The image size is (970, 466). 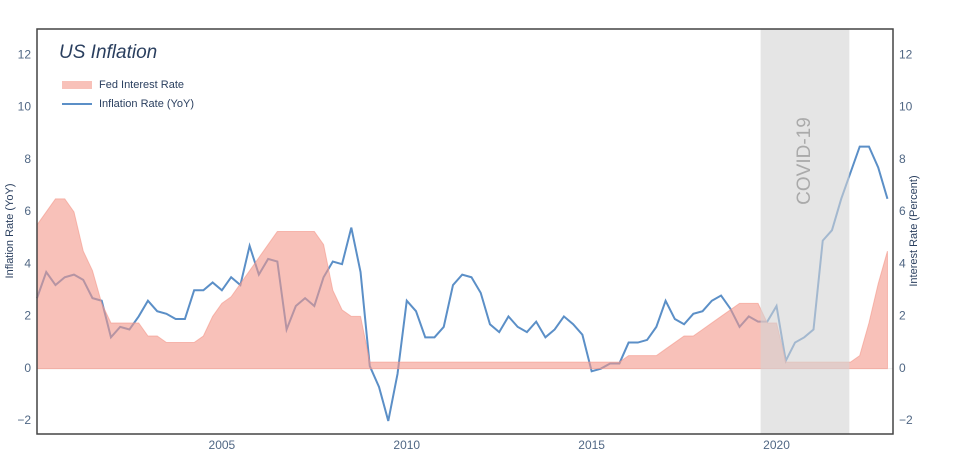 I want to click on y-axis-title: Inflation Rate (YoY), so click(x=10, y=231).